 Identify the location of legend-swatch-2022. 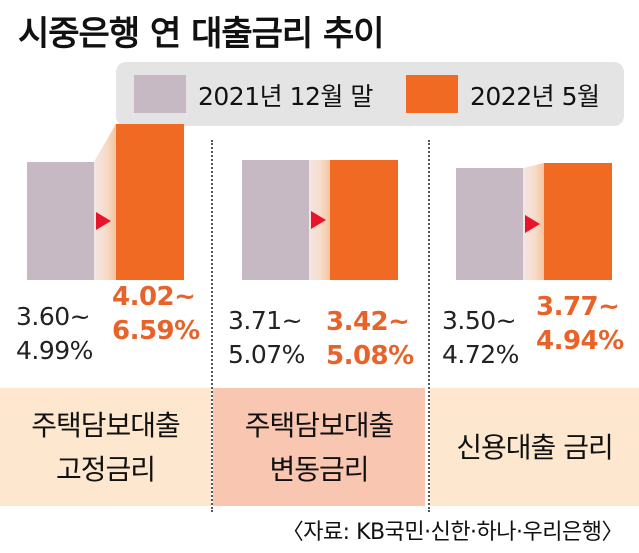
(432, 94).